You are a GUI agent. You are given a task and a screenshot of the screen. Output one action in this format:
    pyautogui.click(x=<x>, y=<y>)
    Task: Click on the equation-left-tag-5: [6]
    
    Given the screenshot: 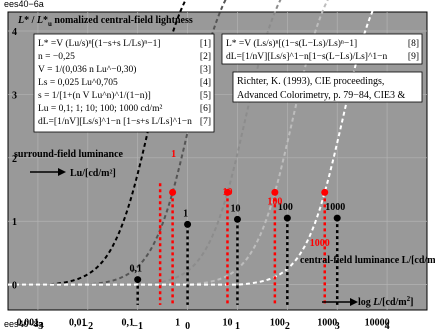 What is the action you would take?
    pyautogui.click(x=205, y=109)
    